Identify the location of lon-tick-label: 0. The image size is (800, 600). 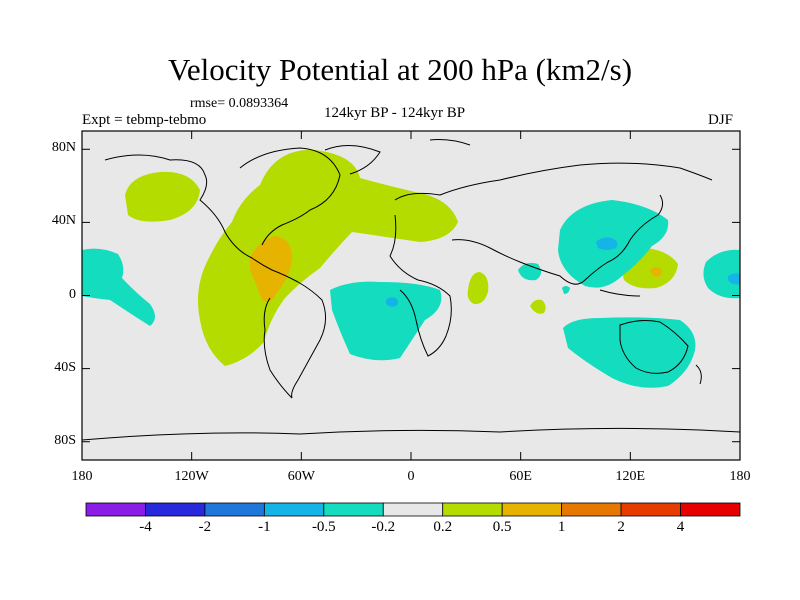
(411, 476).